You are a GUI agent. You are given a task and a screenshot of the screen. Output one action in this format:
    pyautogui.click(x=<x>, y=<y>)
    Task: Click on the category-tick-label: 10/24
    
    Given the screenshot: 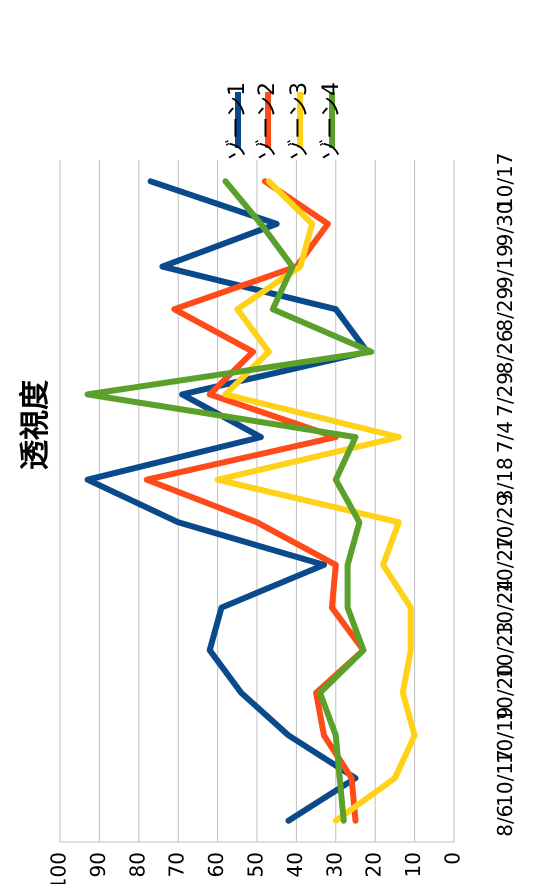 What is the action you would take?
    pyautogui.click(x=505, y=608)
    